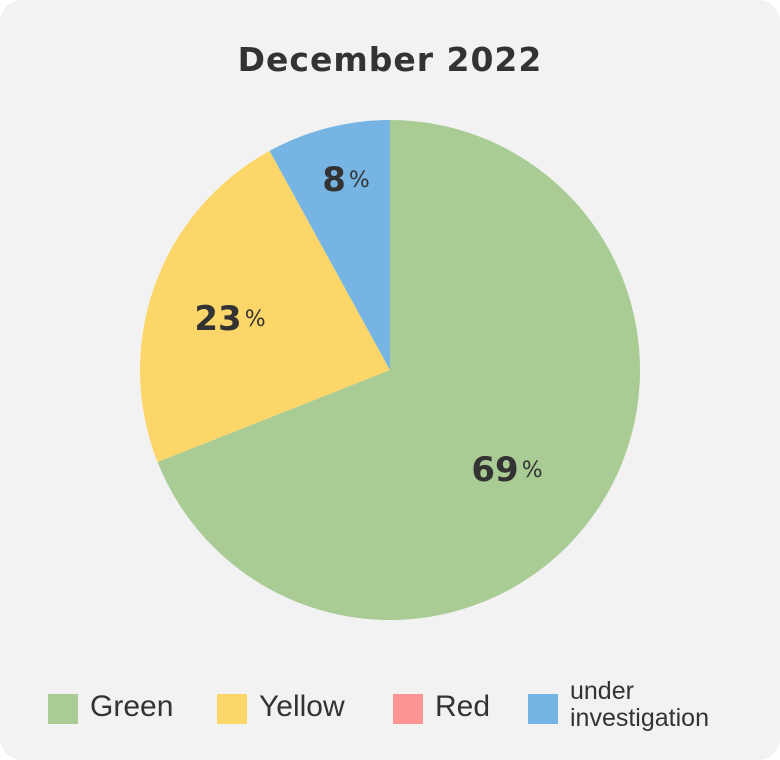 This screenshot has width=780, height=760. What do you see at coordinates (639, 704) in the screenshot?
I see `legend-label-under-investigation: under investigation` at bounding box center [639, 704].